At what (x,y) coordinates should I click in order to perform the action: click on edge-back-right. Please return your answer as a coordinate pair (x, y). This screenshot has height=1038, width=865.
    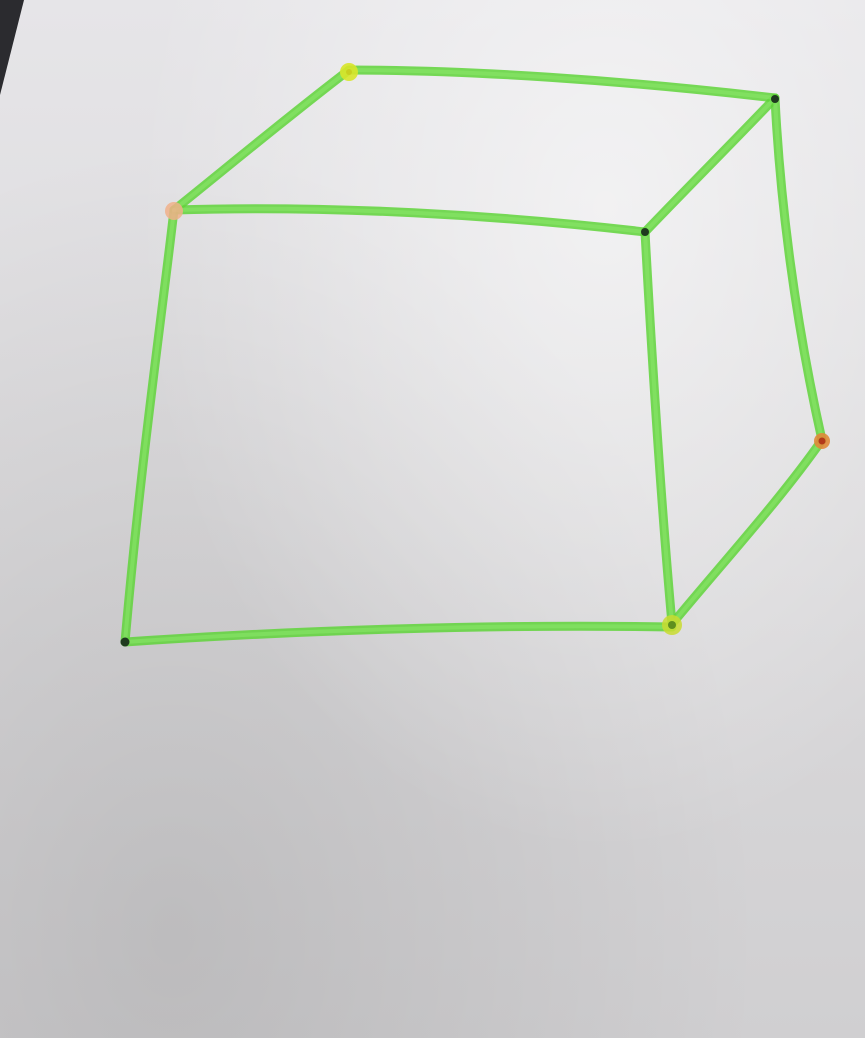
    Looking at the image, I should click on (798, 269).